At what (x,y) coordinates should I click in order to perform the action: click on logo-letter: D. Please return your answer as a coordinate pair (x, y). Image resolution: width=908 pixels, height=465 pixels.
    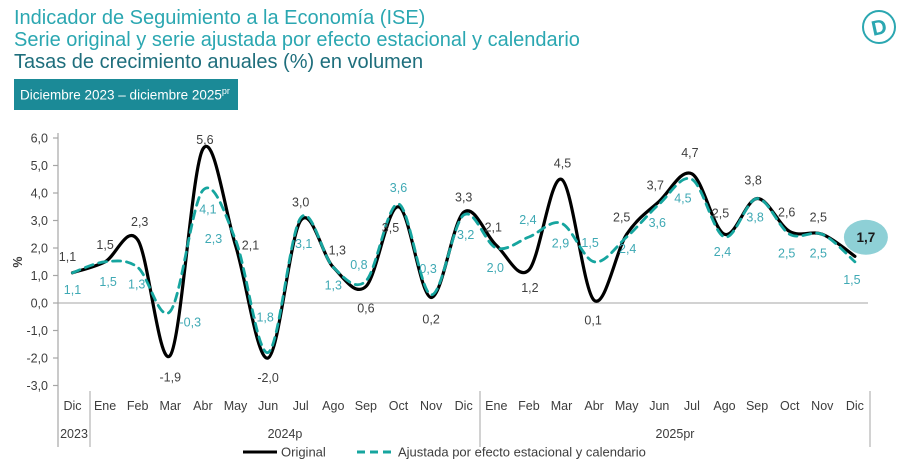
    Looking at the image, I should click on (879, 28).